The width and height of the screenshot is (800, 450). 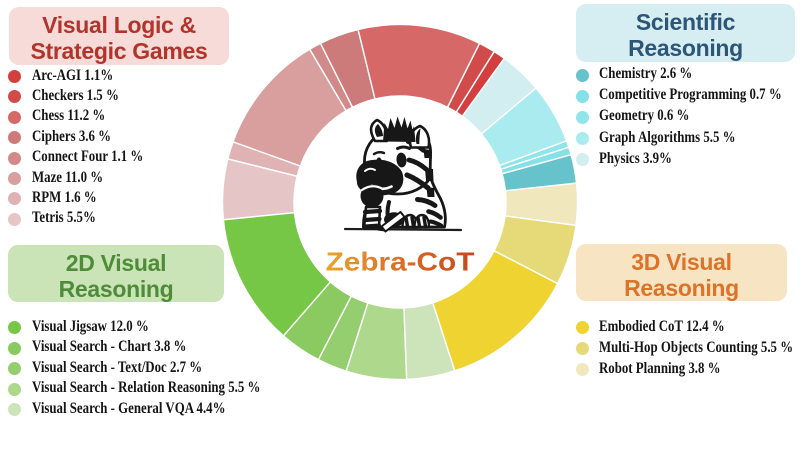 I want to click on svg-text: Zebra-CoT, so click(x=400, y=261).